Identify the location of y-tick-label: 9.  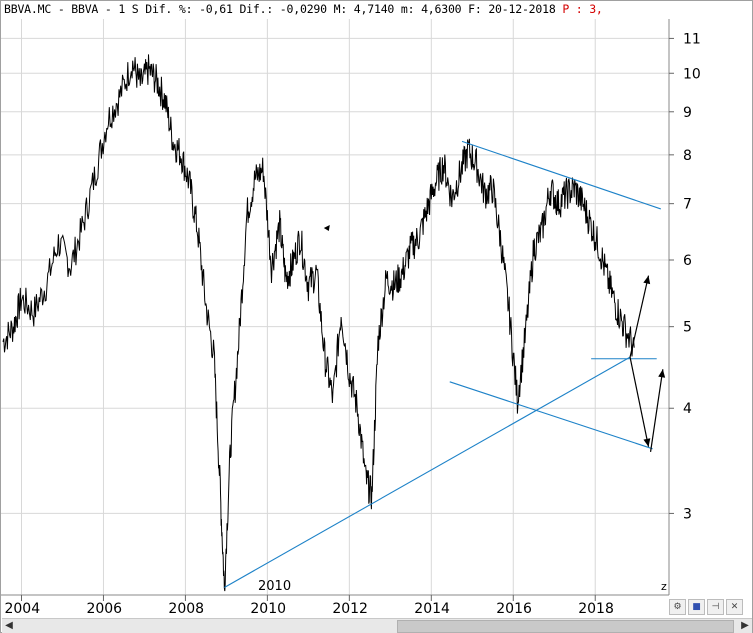
(687, 113).